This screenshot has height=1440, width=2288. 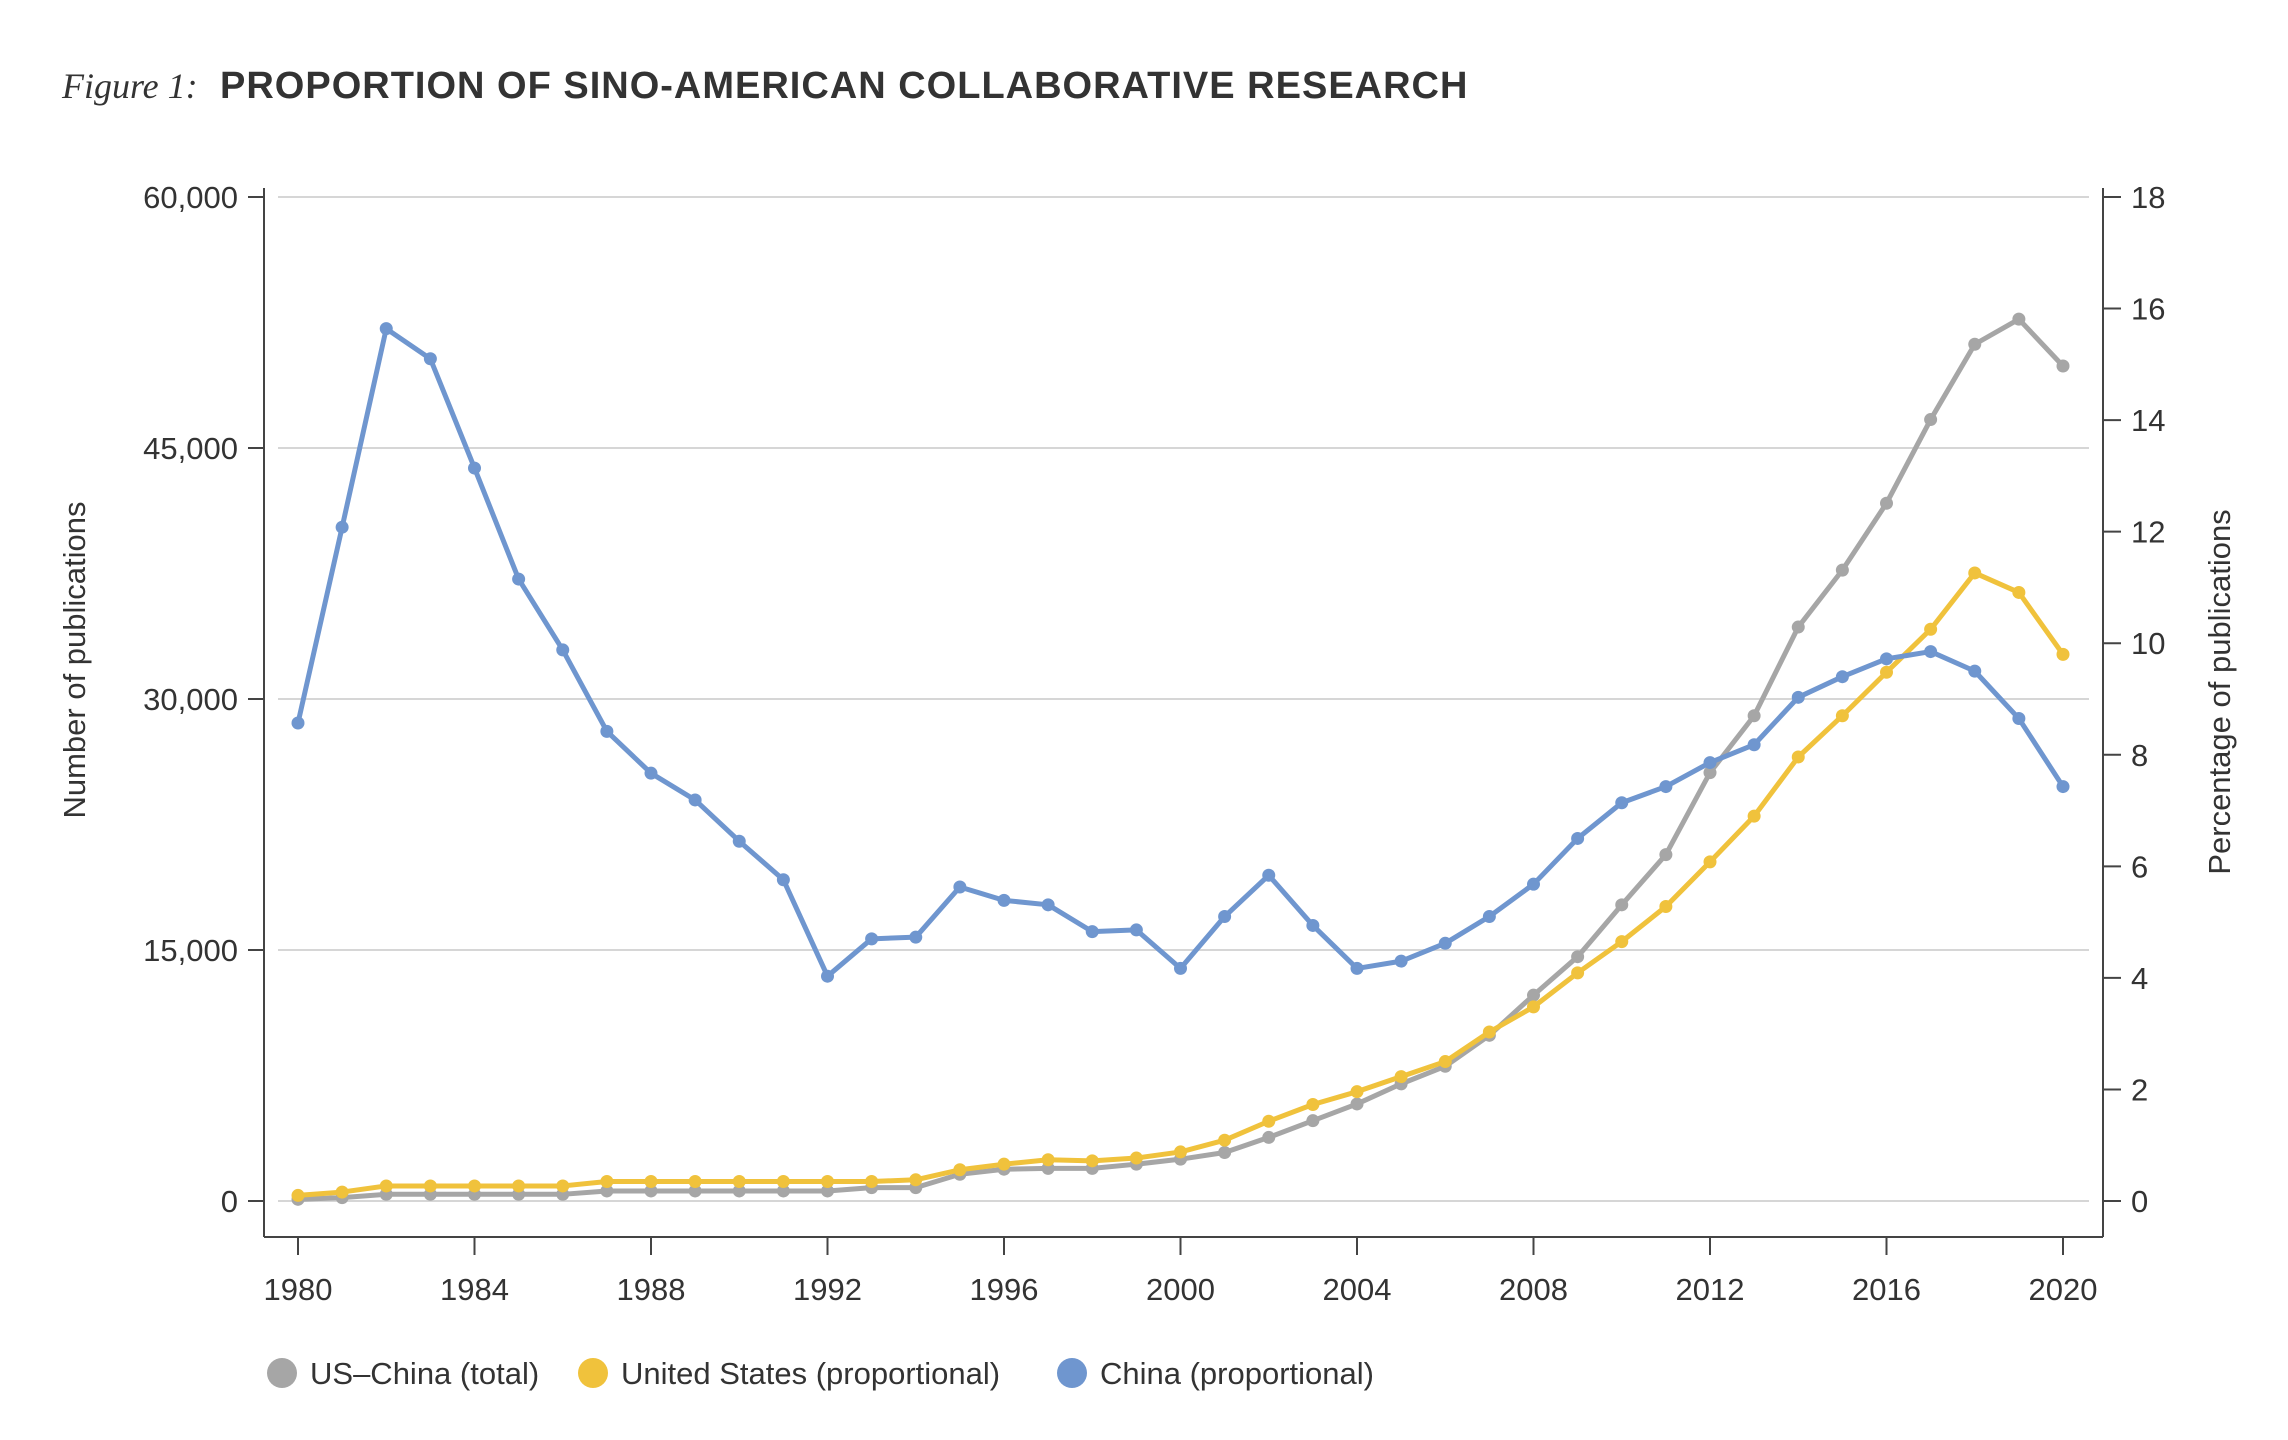 What do you see at coordinates (2139, 978) in the screenshot?
I see `y2-tick-label: 4` at bounding box center [2139, 978].